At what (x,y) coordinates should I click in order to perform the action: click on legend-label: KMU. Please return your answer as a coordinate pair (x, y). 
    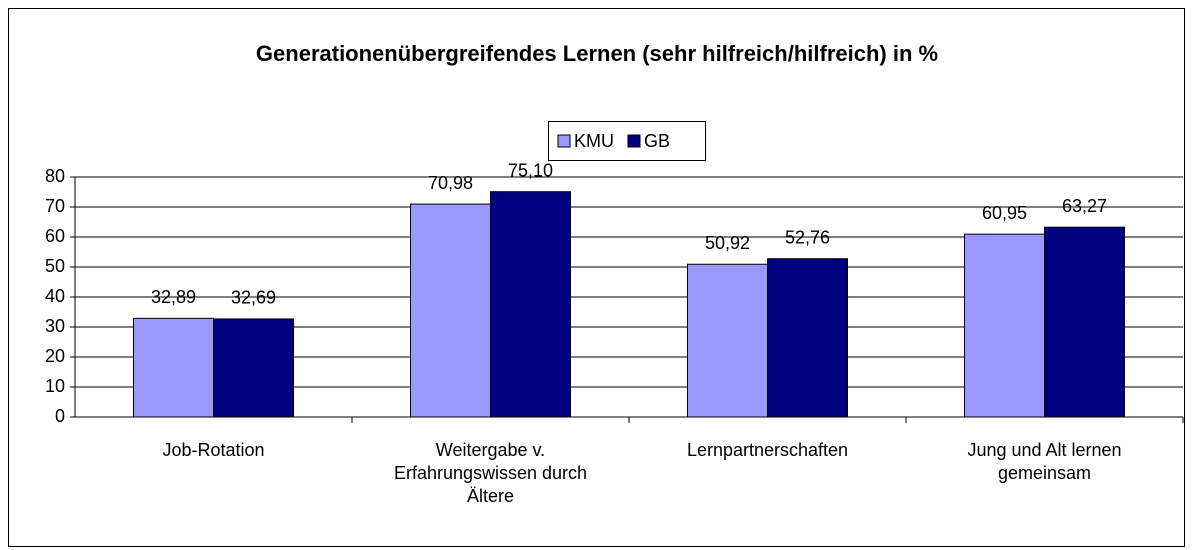
    Looking at the image, I should click on (594, 141).